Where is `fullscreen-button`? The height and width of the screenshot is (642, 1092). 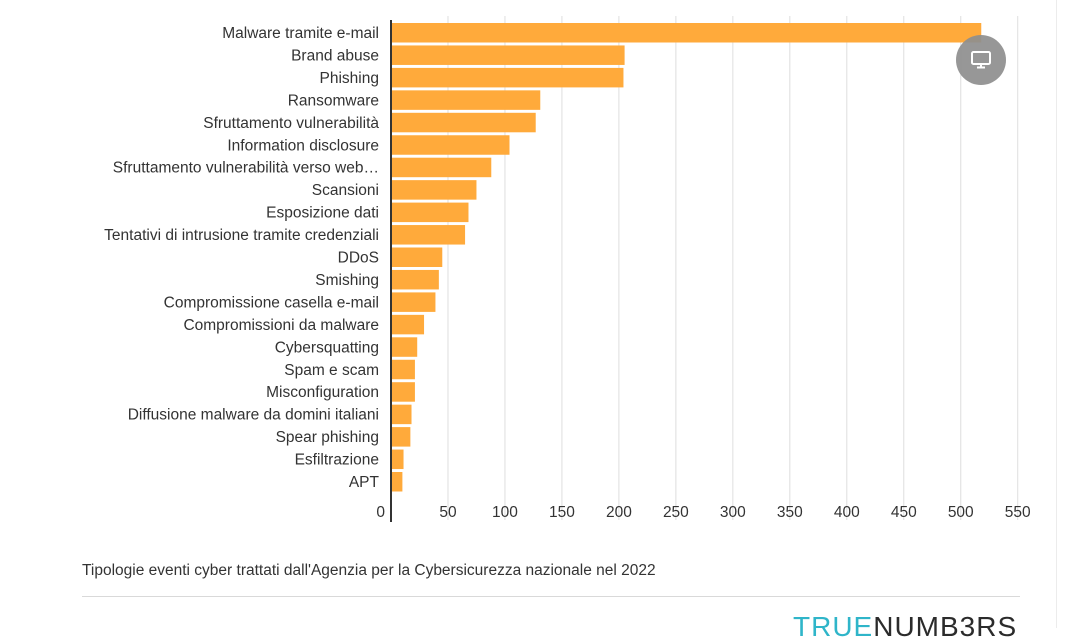
fullscreen-button is located at coordinates (981, 60).